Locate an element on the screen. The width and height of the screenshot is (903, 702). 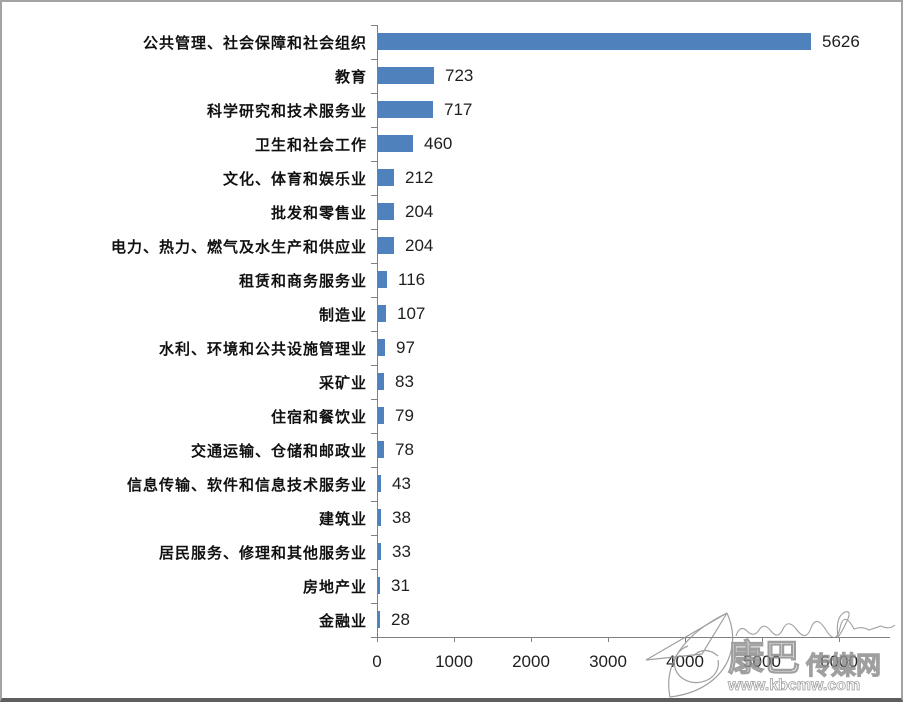
x-axis-line is located at coordinates (633, 637).